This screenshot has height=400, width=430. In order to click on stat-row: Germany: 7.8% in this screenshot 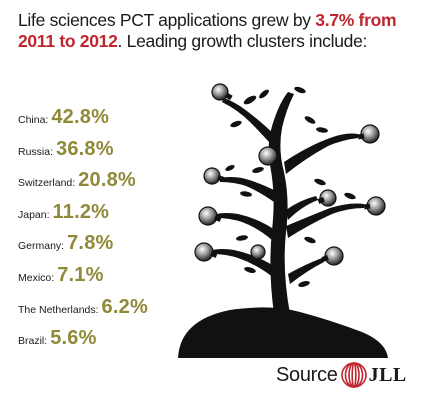, I will do `click(118, 248)`.